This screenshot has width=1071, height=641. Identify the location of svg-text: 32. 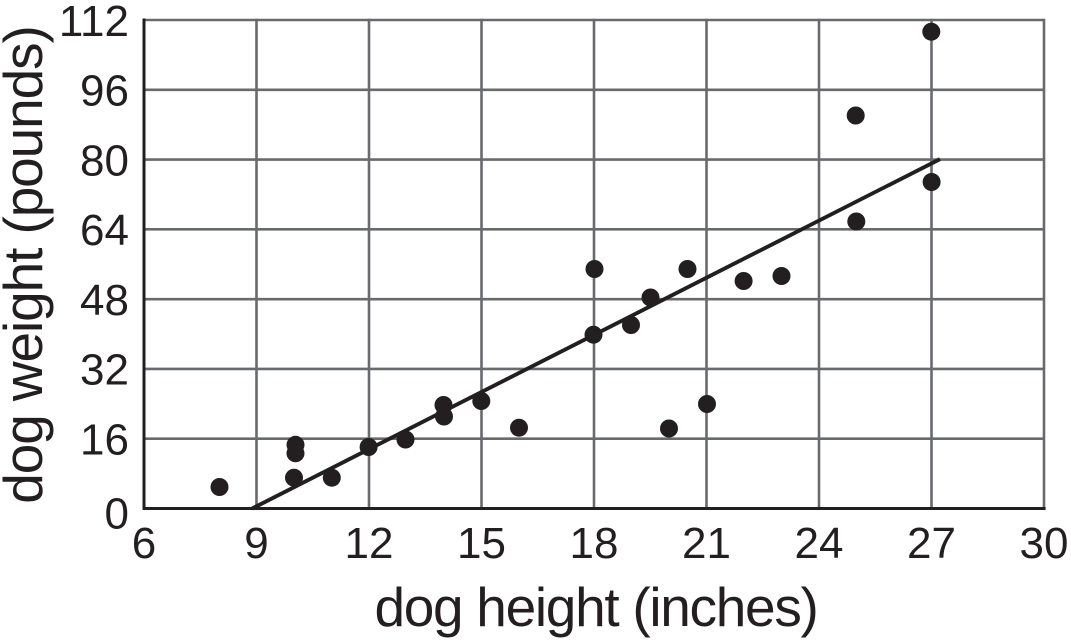
(104, 370).